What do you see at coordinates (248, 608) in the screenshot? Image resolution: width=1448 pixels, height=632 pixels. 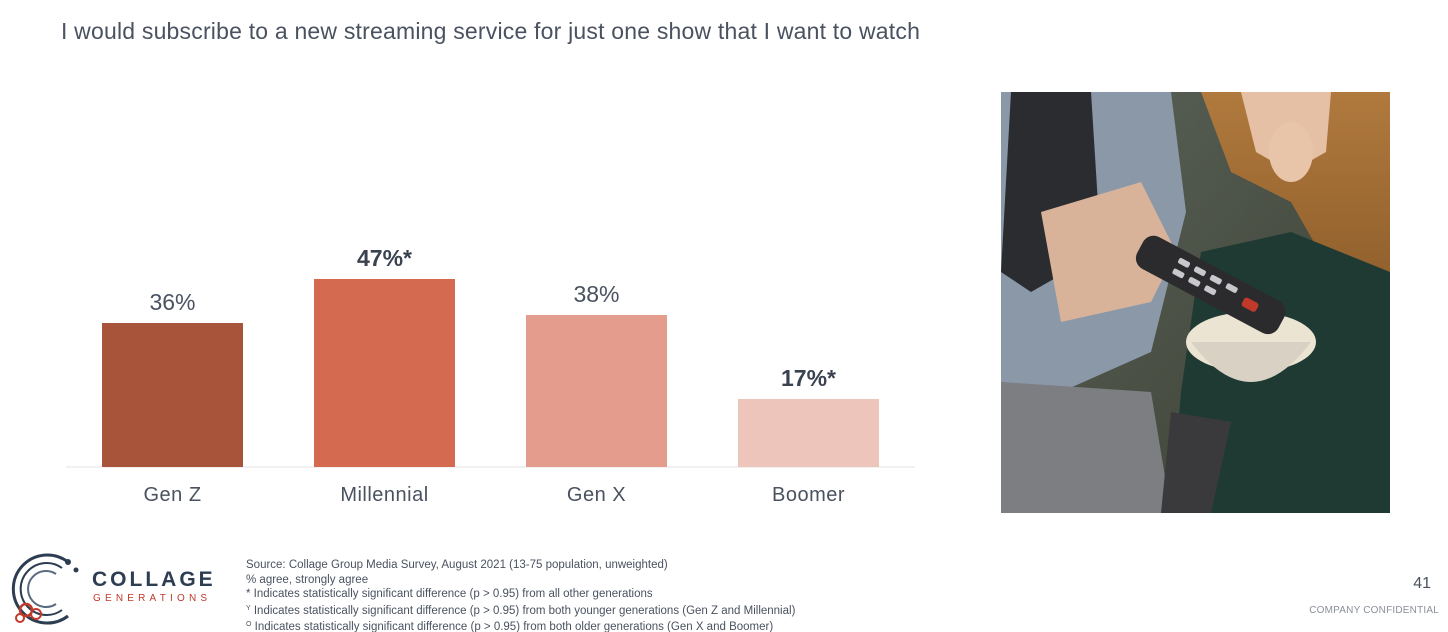 I see `footnote-y-mark: Y` at bounding box center [248, 608].